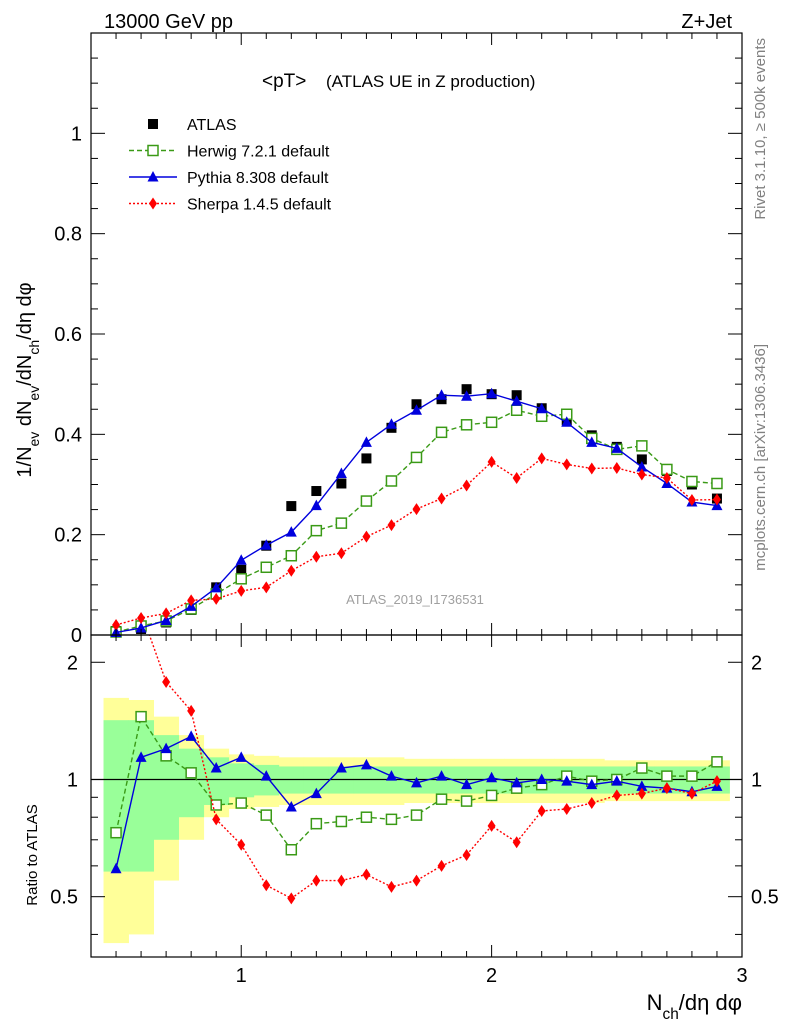 This screenshot has height=1024, width=786. I want to click on legend-item-atlas: ATLAS, so click(192, 125).